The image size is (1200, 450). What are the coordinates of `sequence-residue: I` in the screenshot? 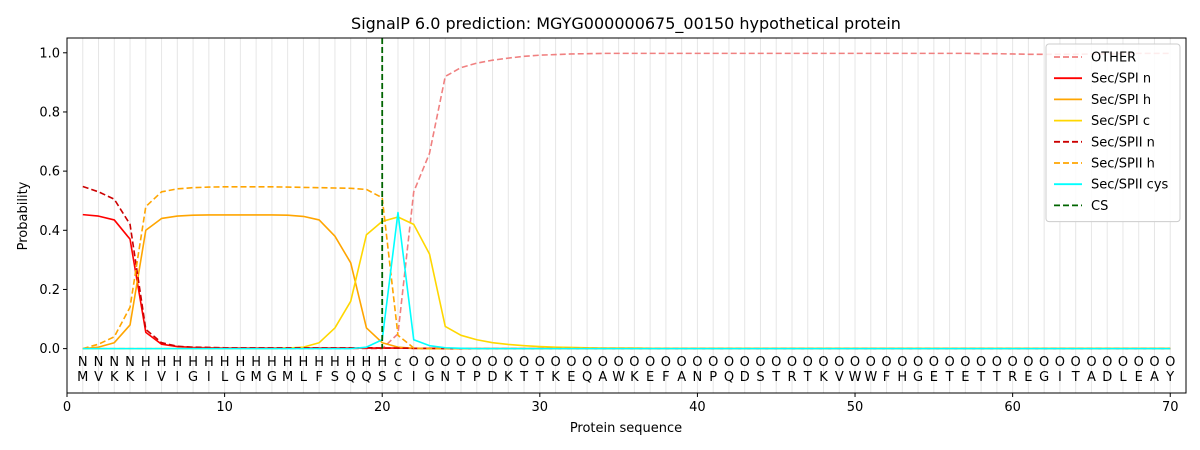 It's located at (146, 377).